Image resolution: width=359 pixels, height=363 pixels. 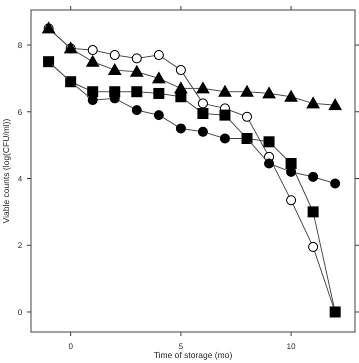 I want to click on x-tick-label: 10, so click(x=291, y=346).